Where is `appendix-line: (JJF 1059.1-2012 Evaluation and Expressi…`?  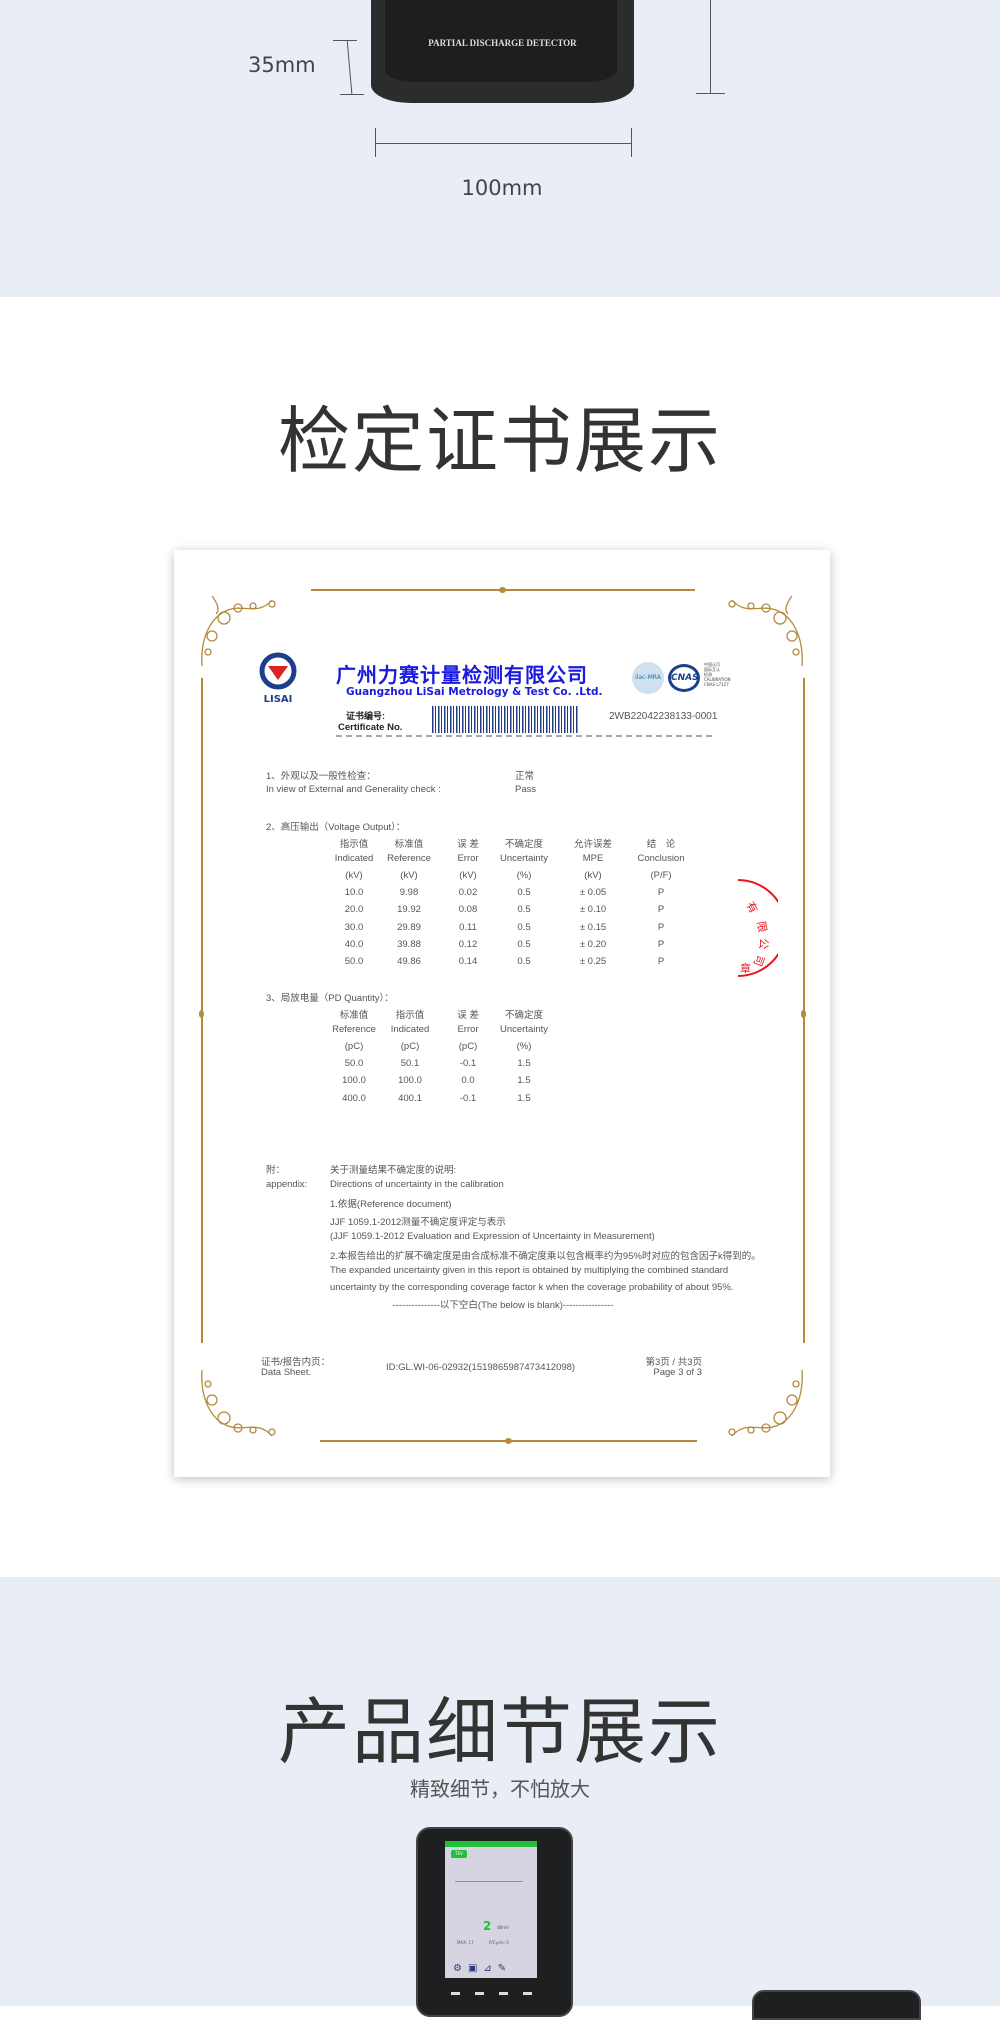 appendix-line: (JJF 1059.1-2012 Evaluation and Expressi… is located at coordinates (492, 1236).